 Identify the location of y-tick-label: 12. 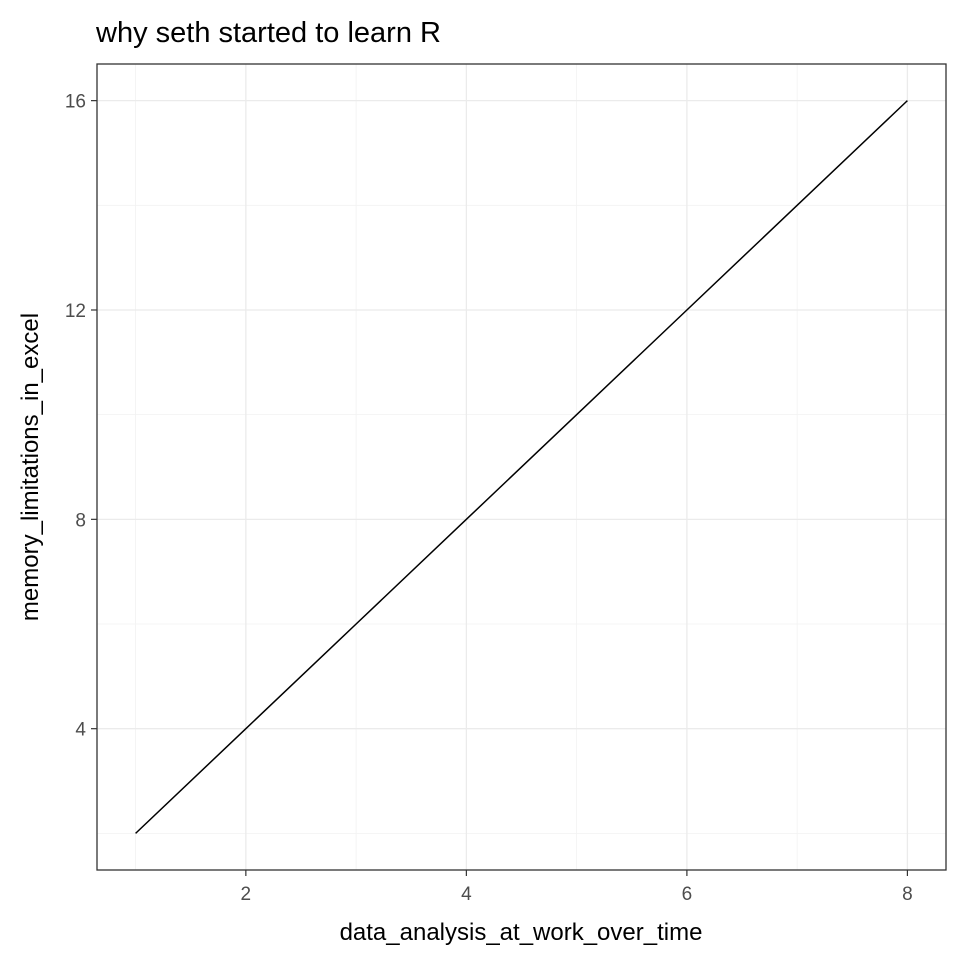
(75, 311).